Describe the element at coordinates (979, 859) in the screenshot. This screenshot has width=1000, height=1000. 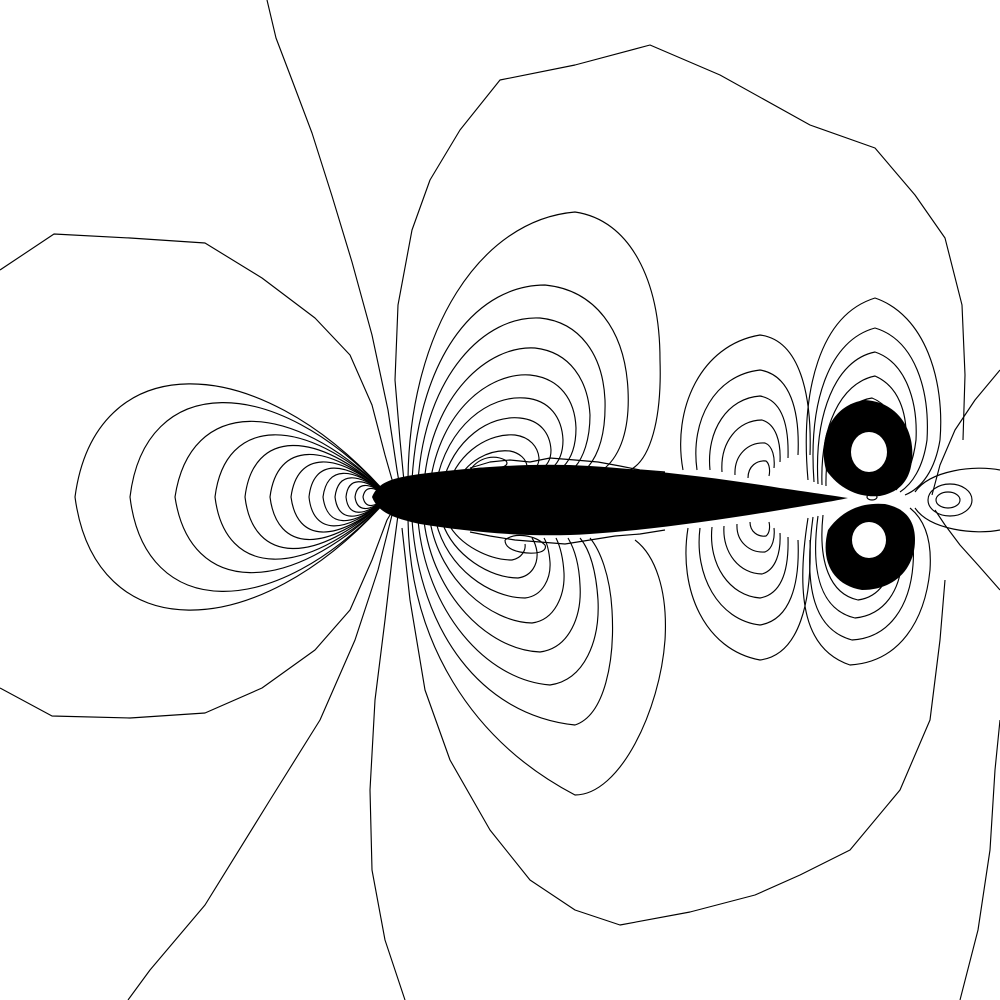
I see `contour-bottom-right-streamline` at that location.